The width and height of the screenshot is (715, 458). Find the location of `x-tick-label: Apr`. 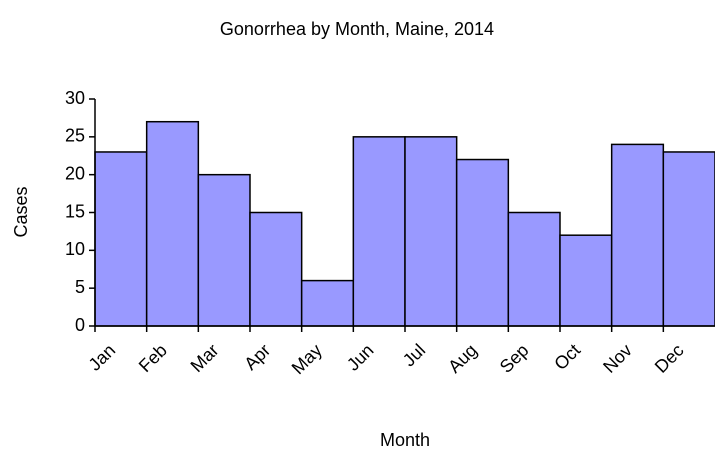

x-tick-label: Apr is located at coordinates (257, 357).